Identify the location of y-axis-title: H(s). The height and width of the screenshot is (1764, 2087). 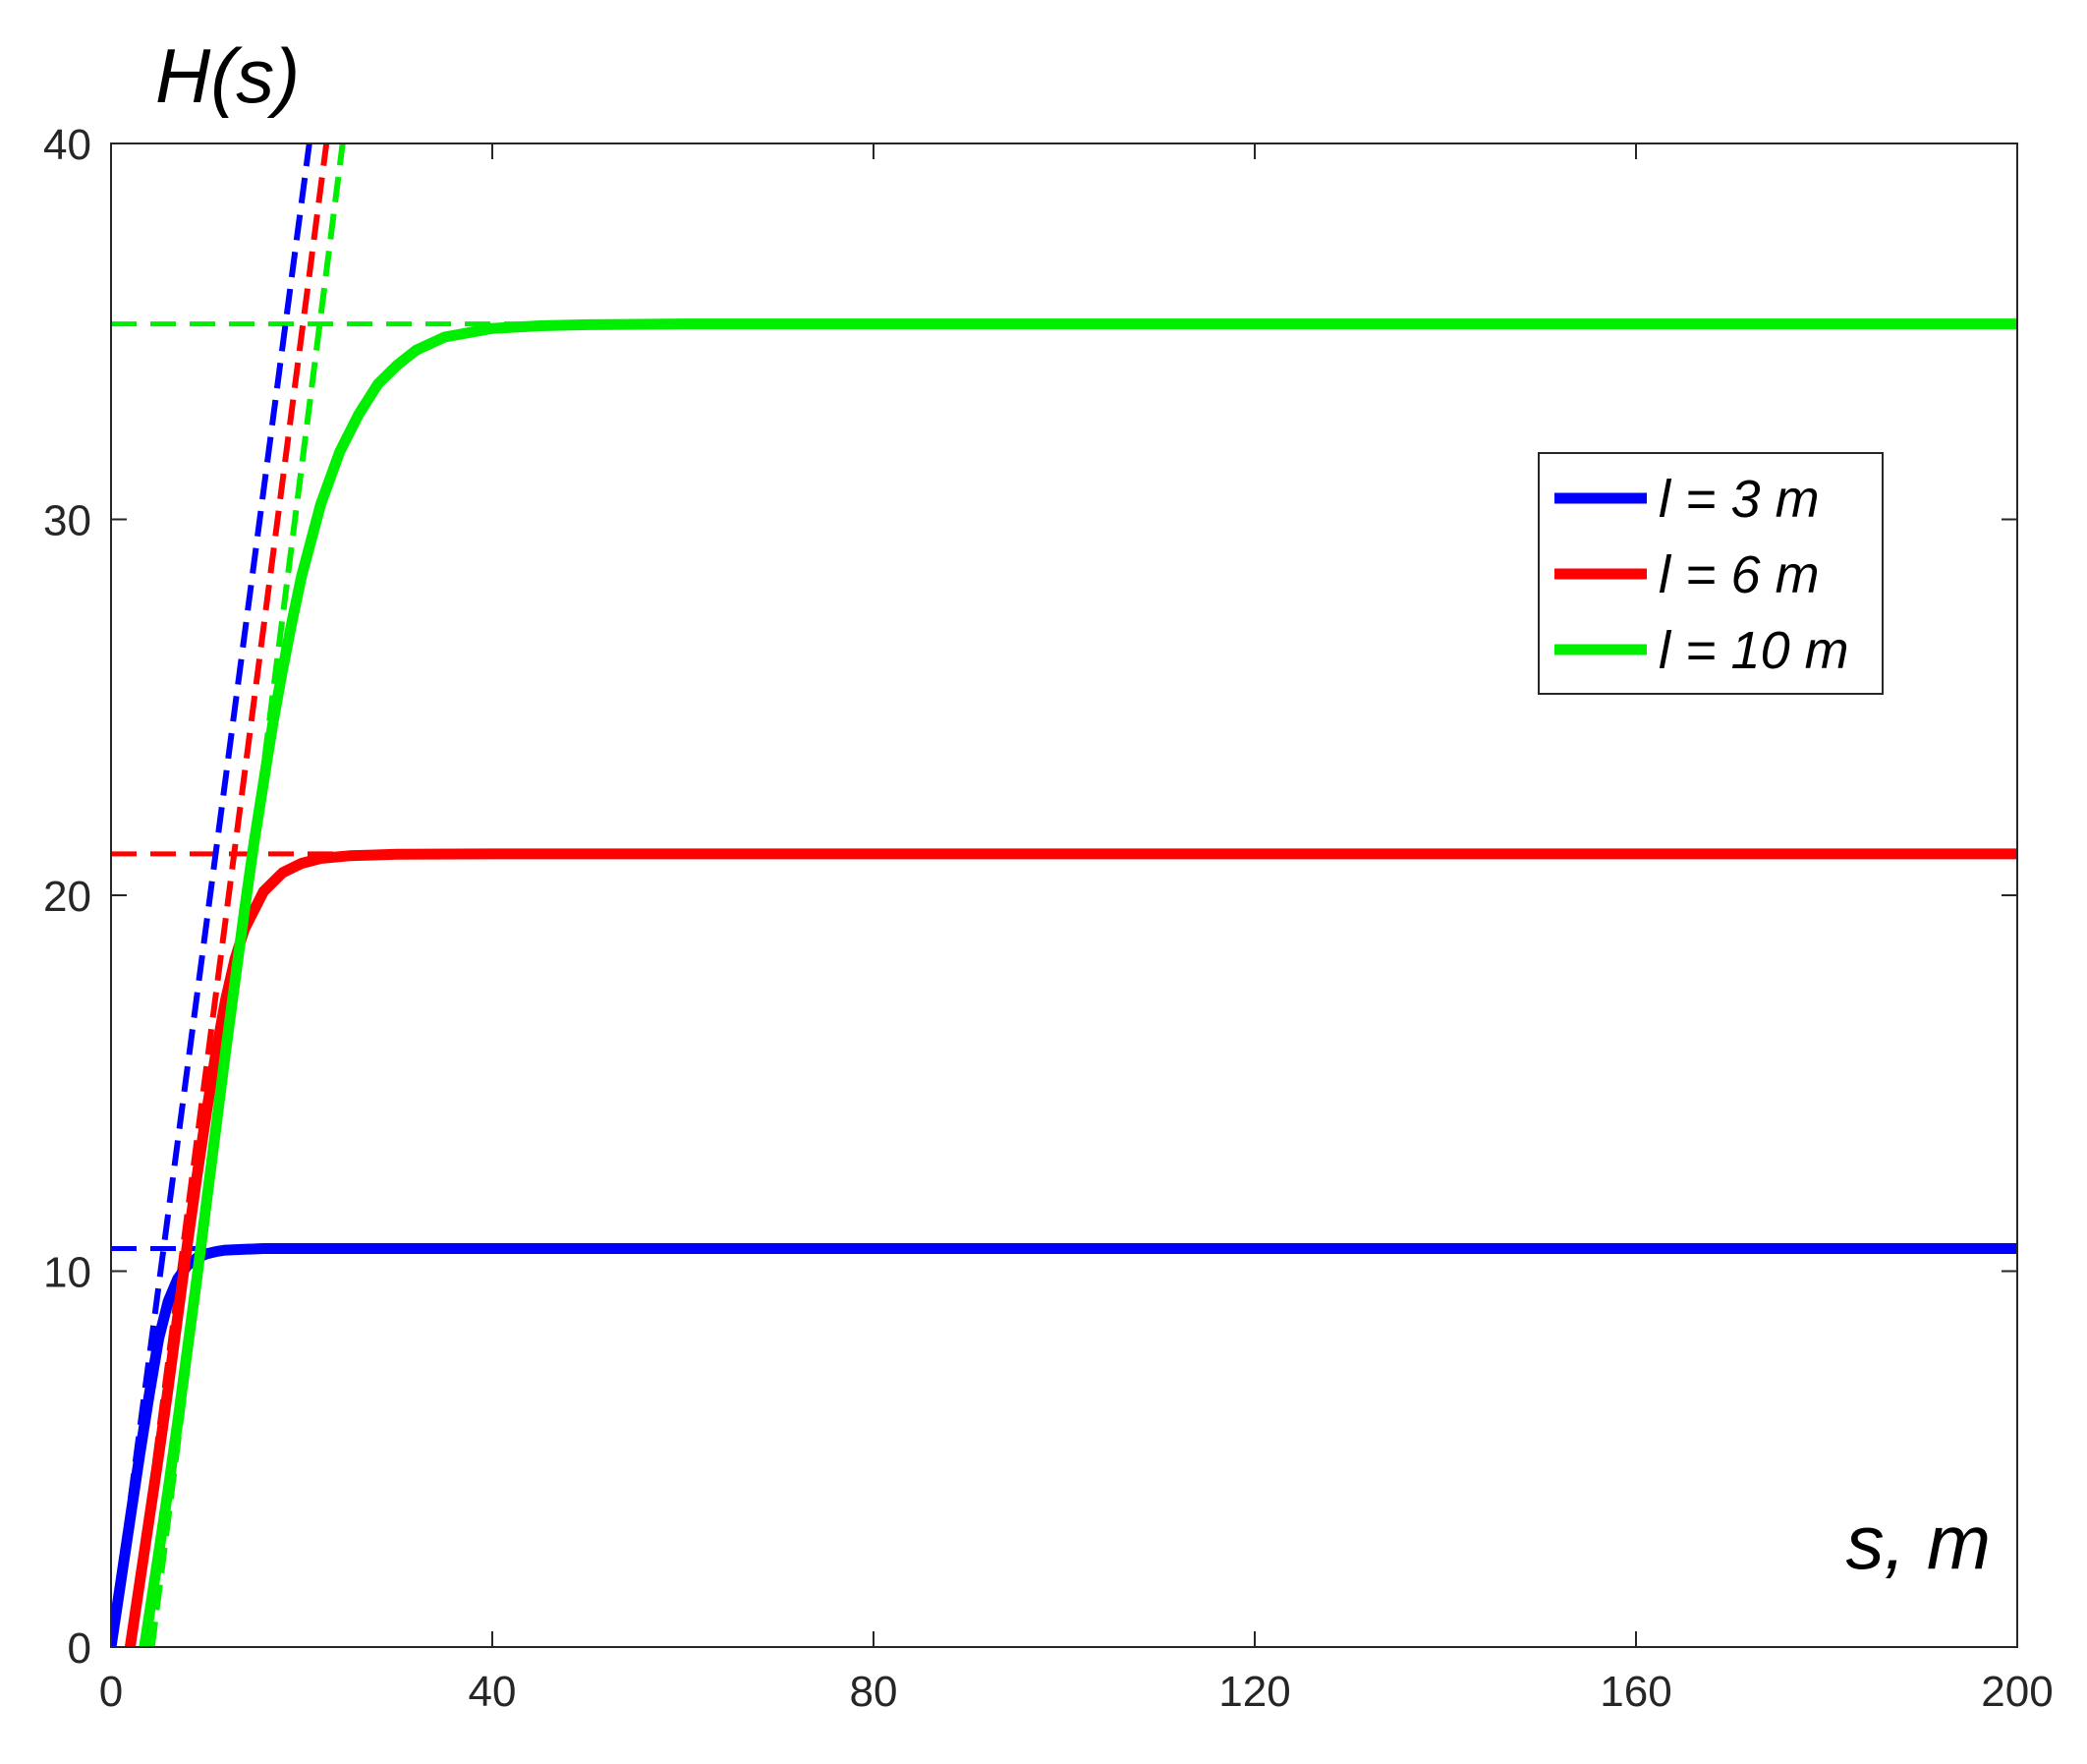
(227, 75).